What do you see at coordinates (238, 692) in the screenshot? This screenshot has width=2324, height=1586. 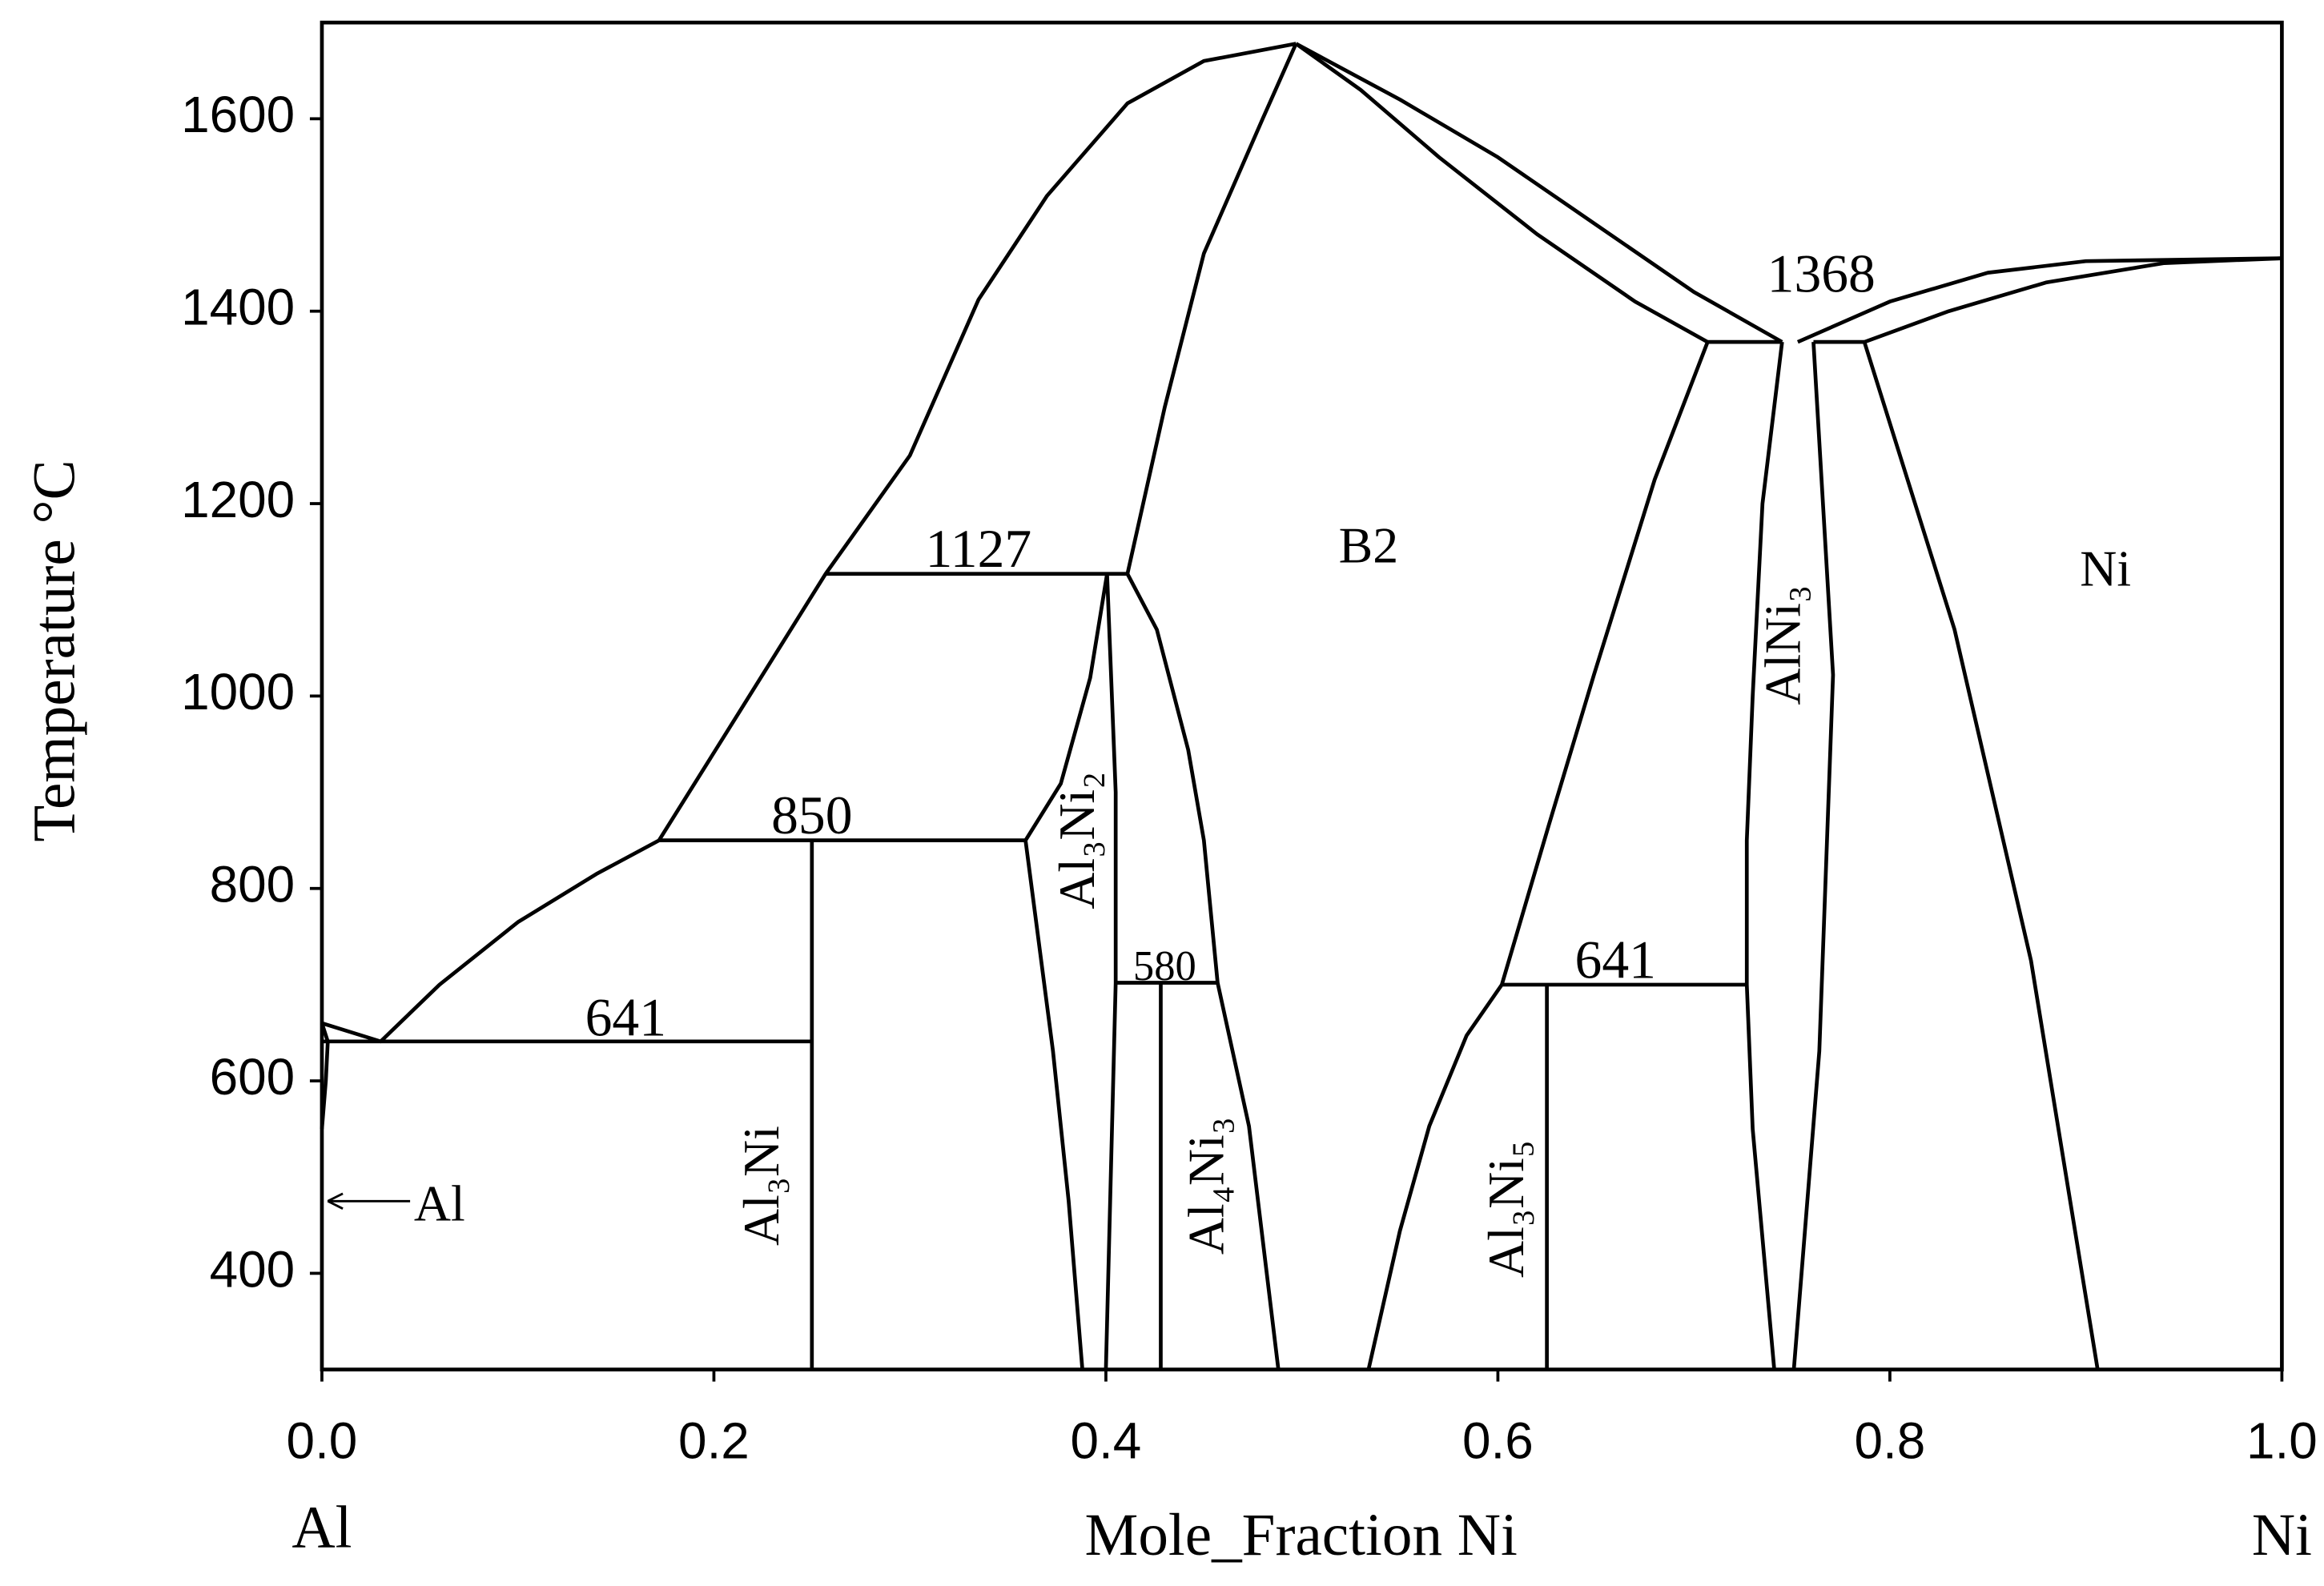 I see `y-tick-label: 1000` at bounding box center [238, 692].